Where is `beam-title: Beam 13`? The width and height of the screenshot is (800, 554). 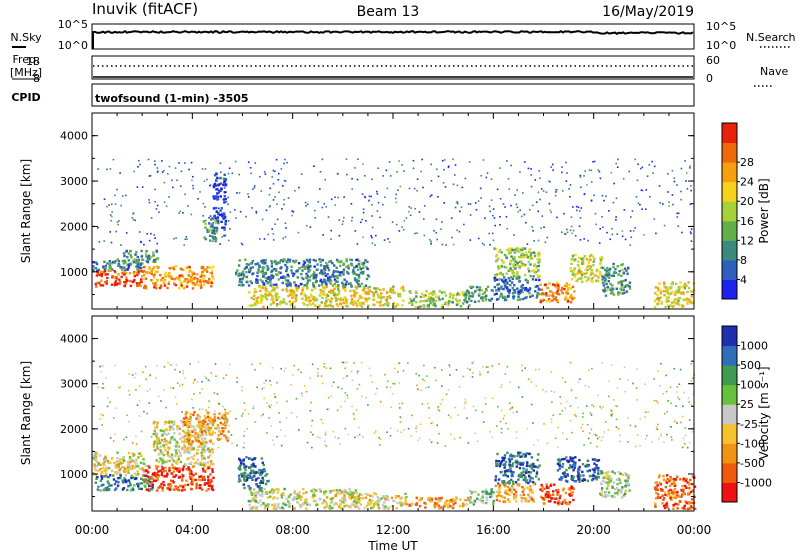
beam-title: Beam 13 is located at coordinates (388, 12).